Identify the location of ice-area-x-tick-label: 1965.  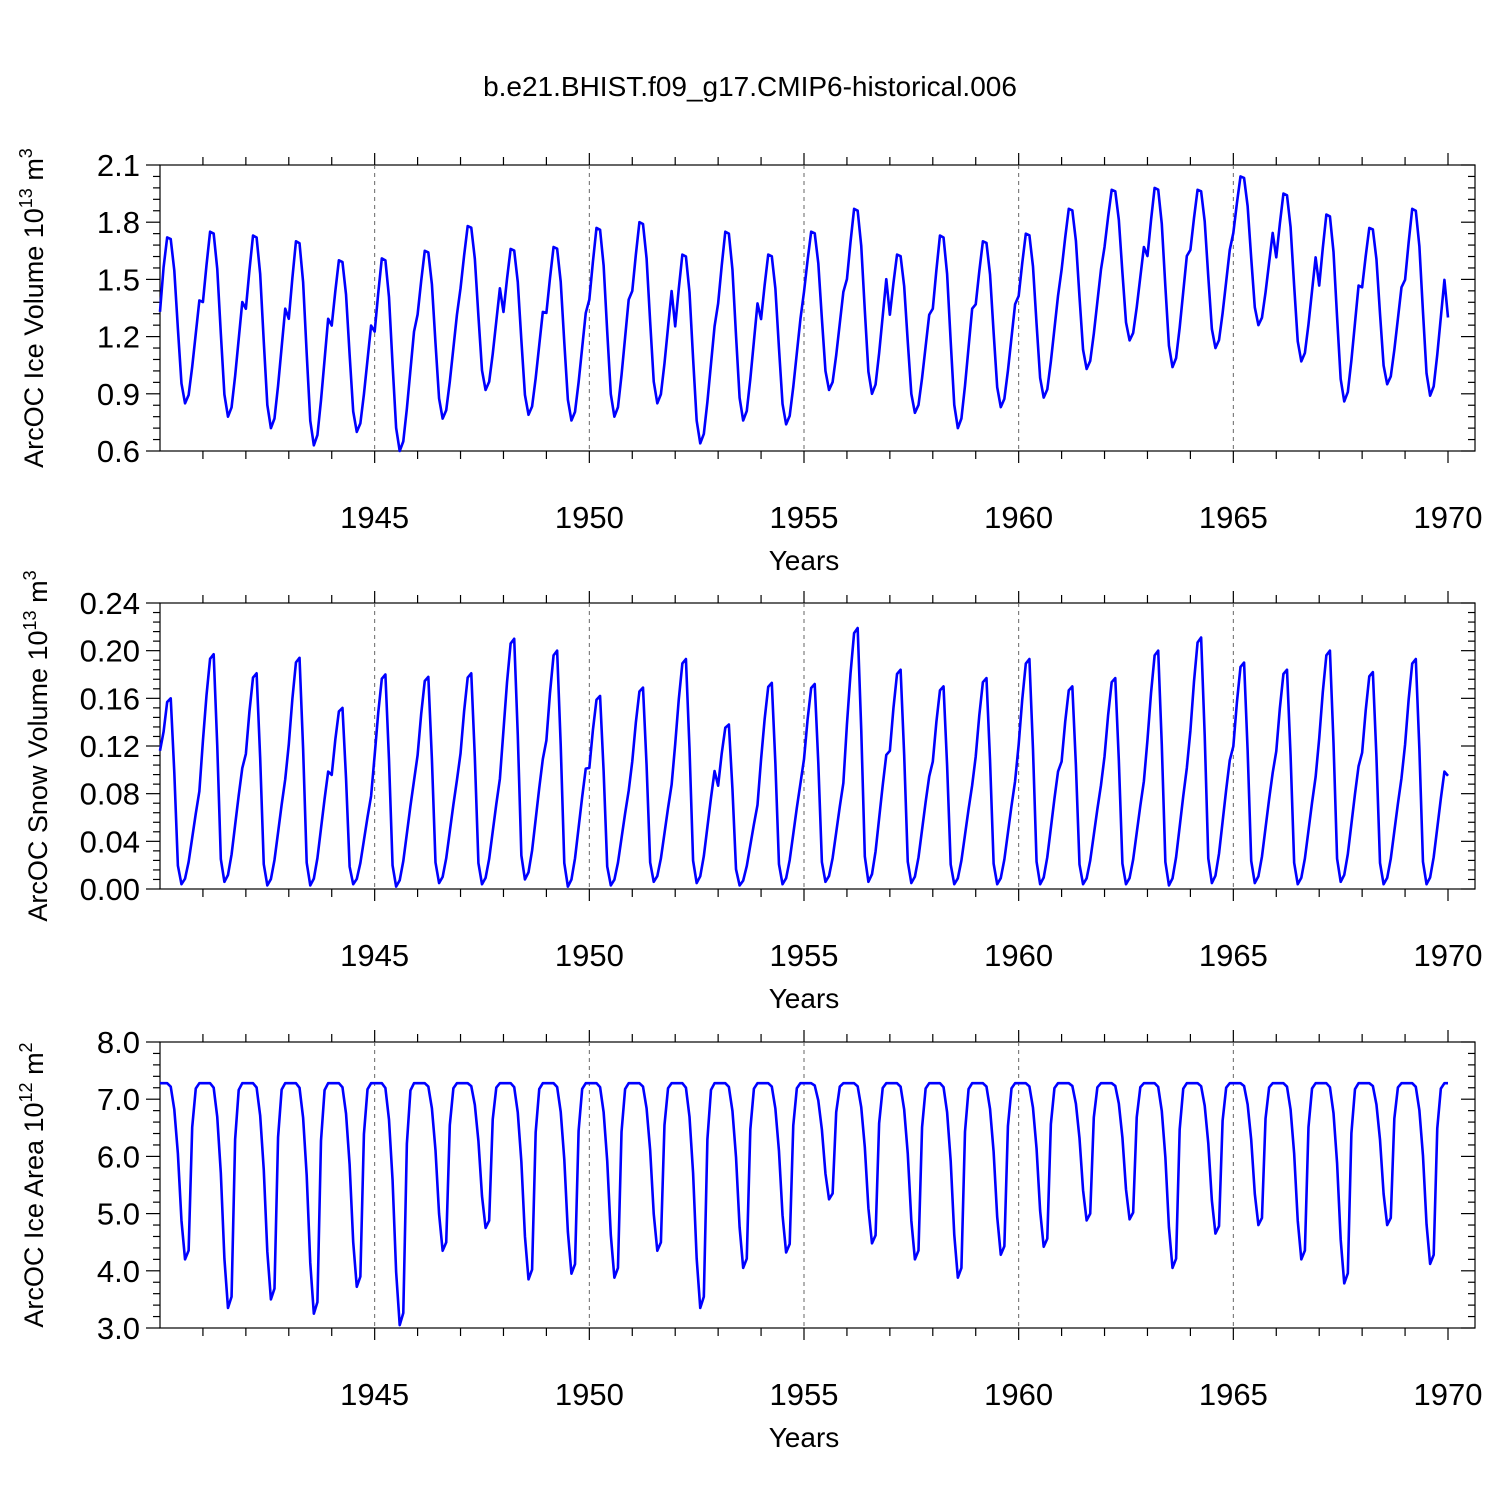
(1233, 1394).